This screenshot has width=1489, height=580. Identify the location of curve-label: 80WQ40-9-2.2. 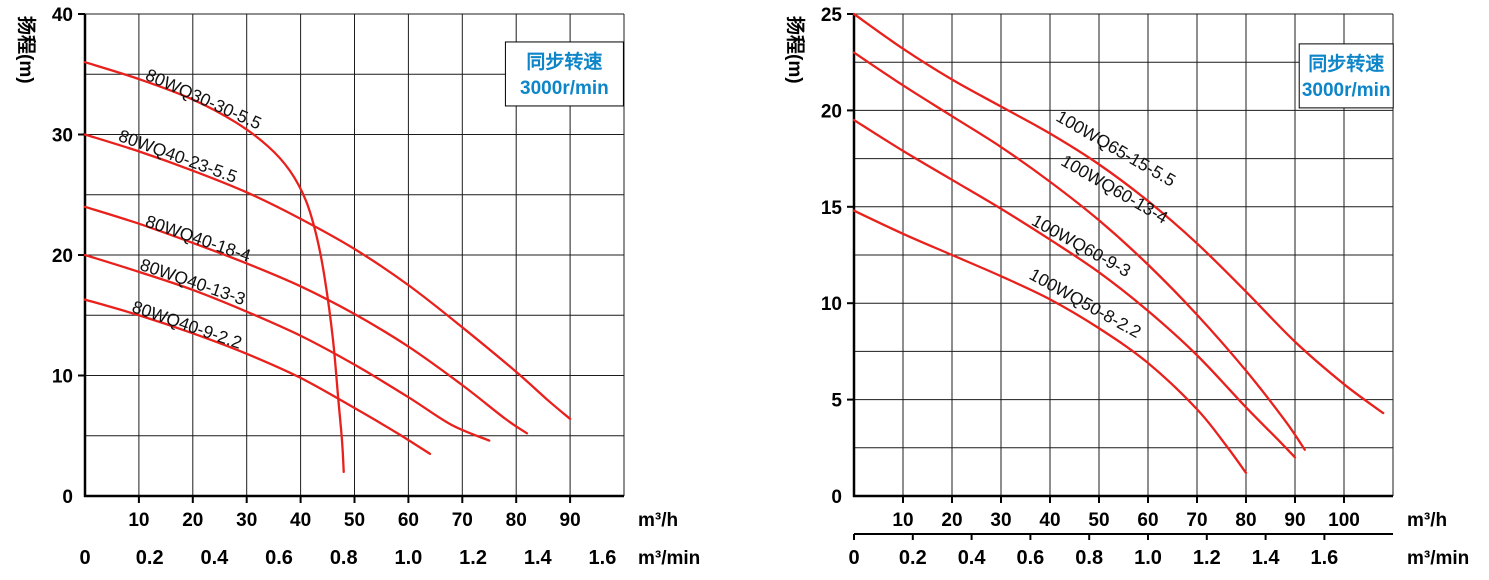
(187, 325).